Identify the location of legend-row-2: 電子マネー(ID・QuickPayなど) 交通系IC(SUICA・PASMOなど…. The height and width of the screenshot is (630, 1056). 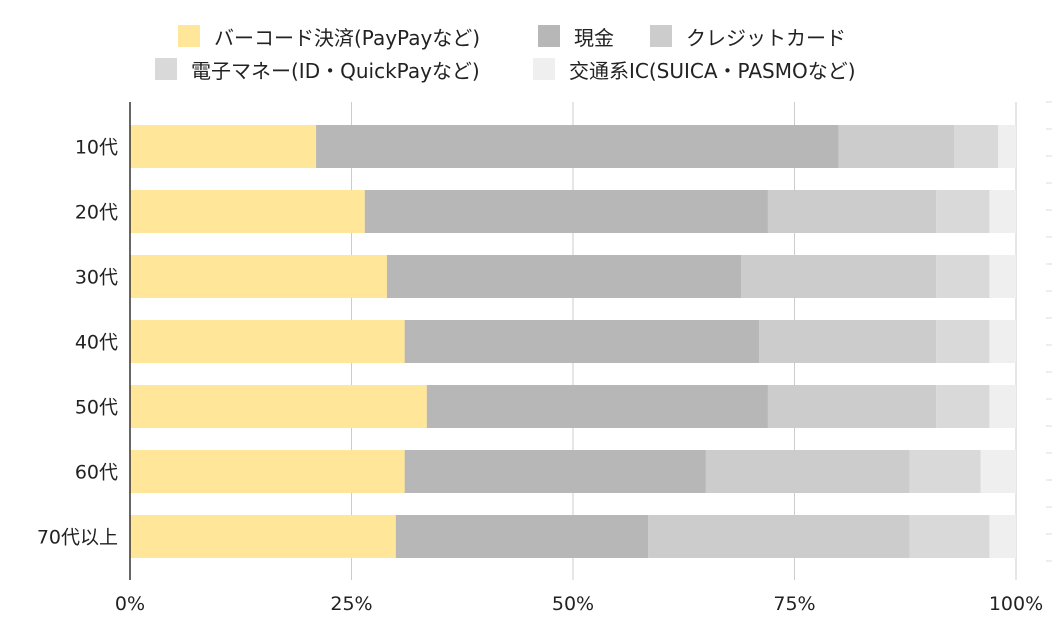
(528, 71).